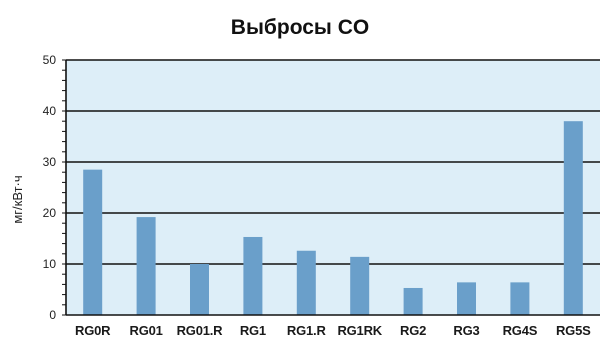 The width and height of the screenshot is (613, 349). I want to click on x-tick-label: RG4S, so click(520, 330).